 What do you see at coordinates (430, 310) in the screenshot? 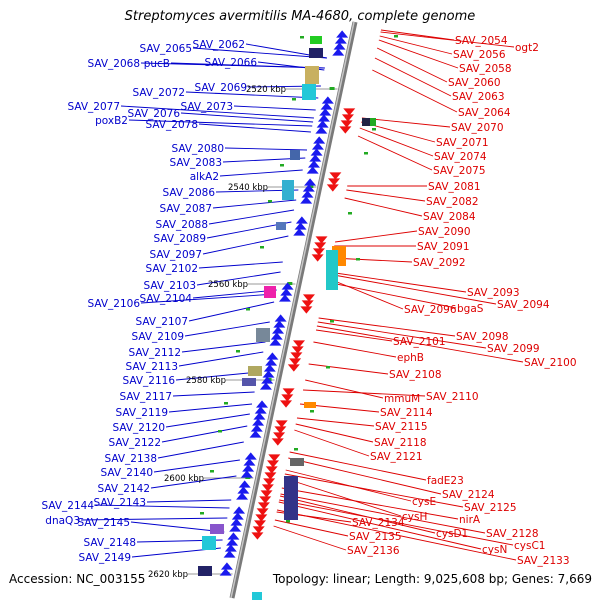
I see `right-gene-label: SAV_2096` at bounding box center [430, 310].